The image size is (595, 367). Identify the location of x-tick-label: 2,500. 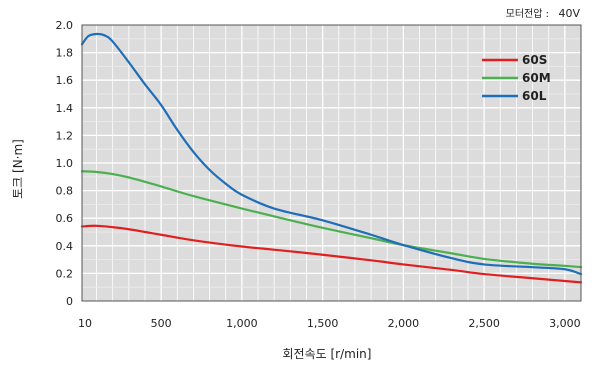
(484, 323).